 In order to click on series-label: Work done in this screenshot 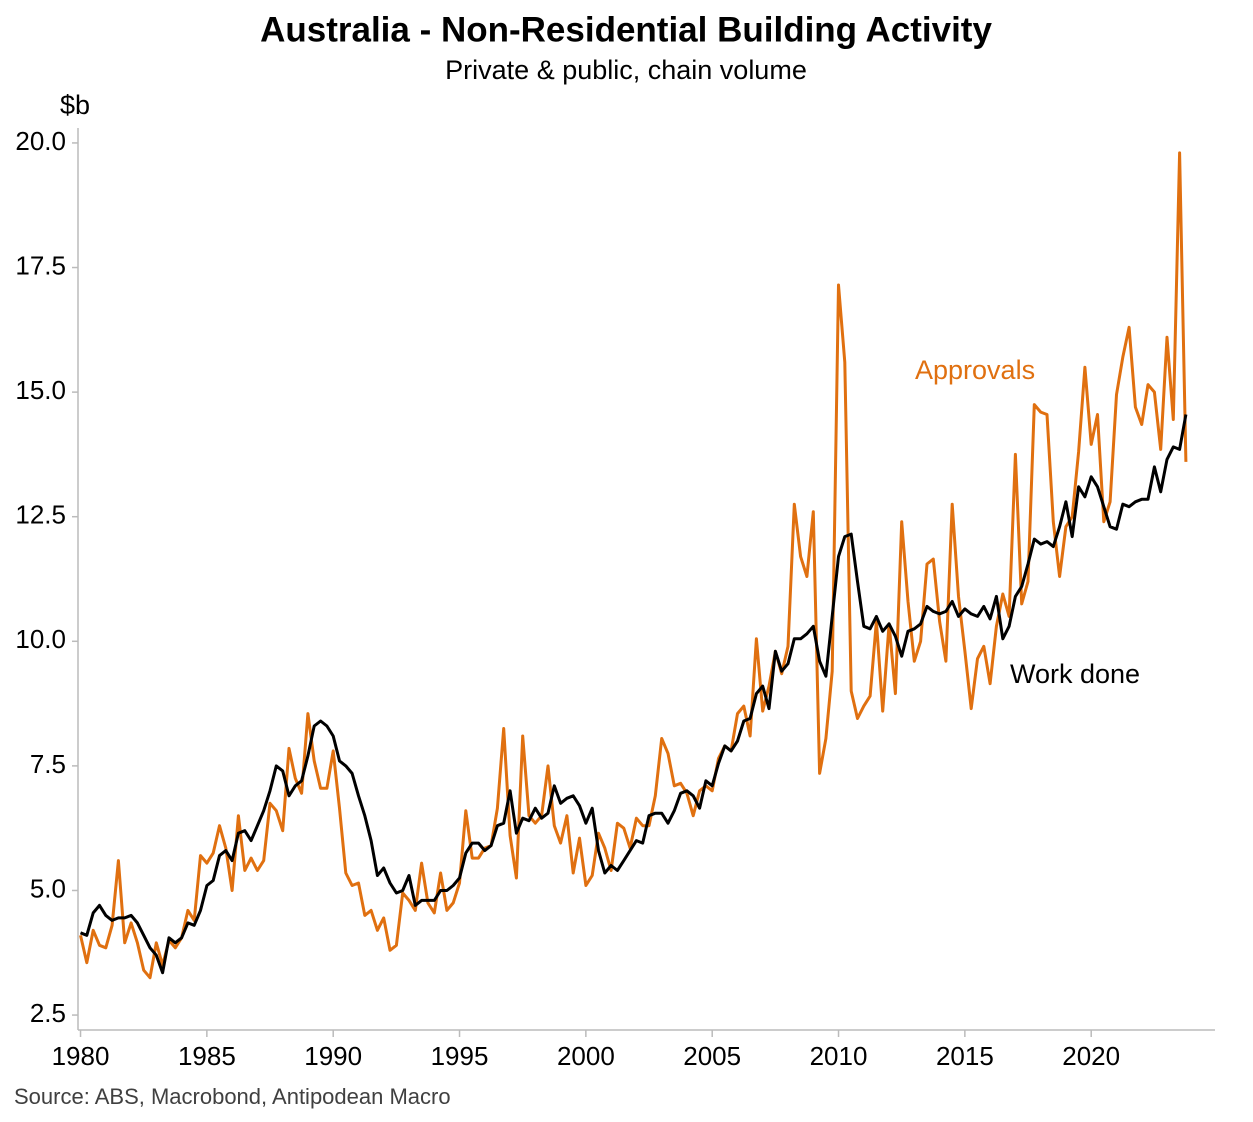, I will do `click(1075, 674)`.